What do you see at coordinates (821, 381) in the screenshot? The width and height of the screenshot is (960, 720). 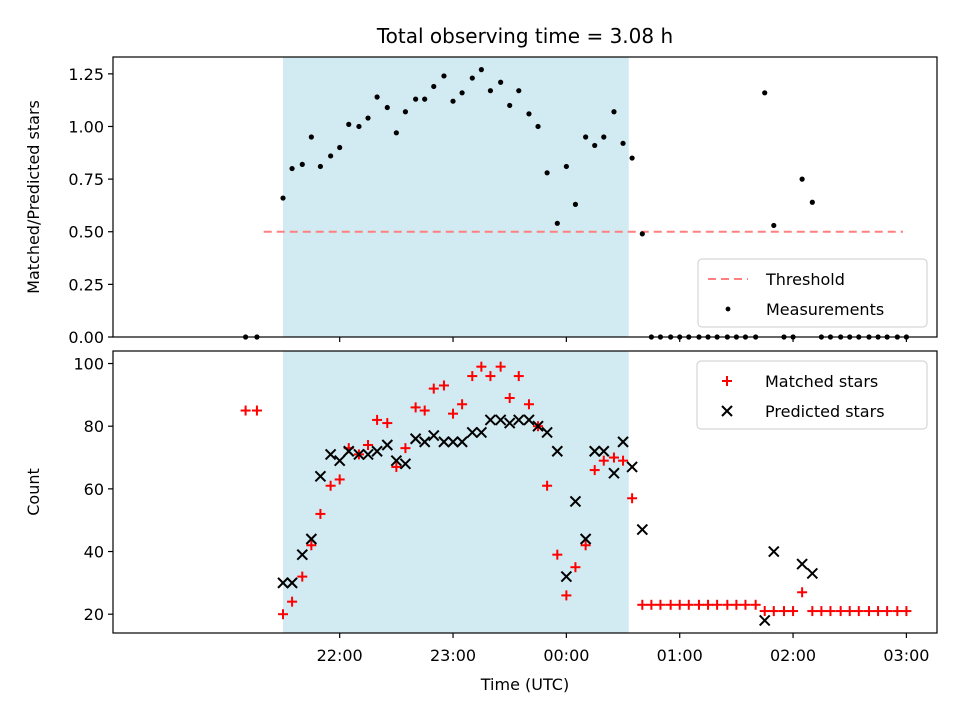 I see `legend-label: Matched stars` at bounding box center [821, 381].